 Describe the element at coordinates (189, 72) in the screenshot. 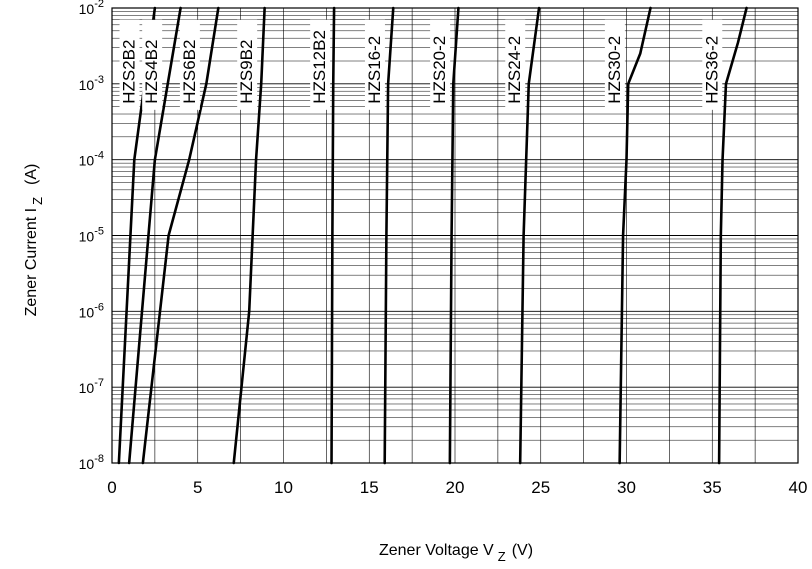

I see `series-label: HZS6B2` at that location.